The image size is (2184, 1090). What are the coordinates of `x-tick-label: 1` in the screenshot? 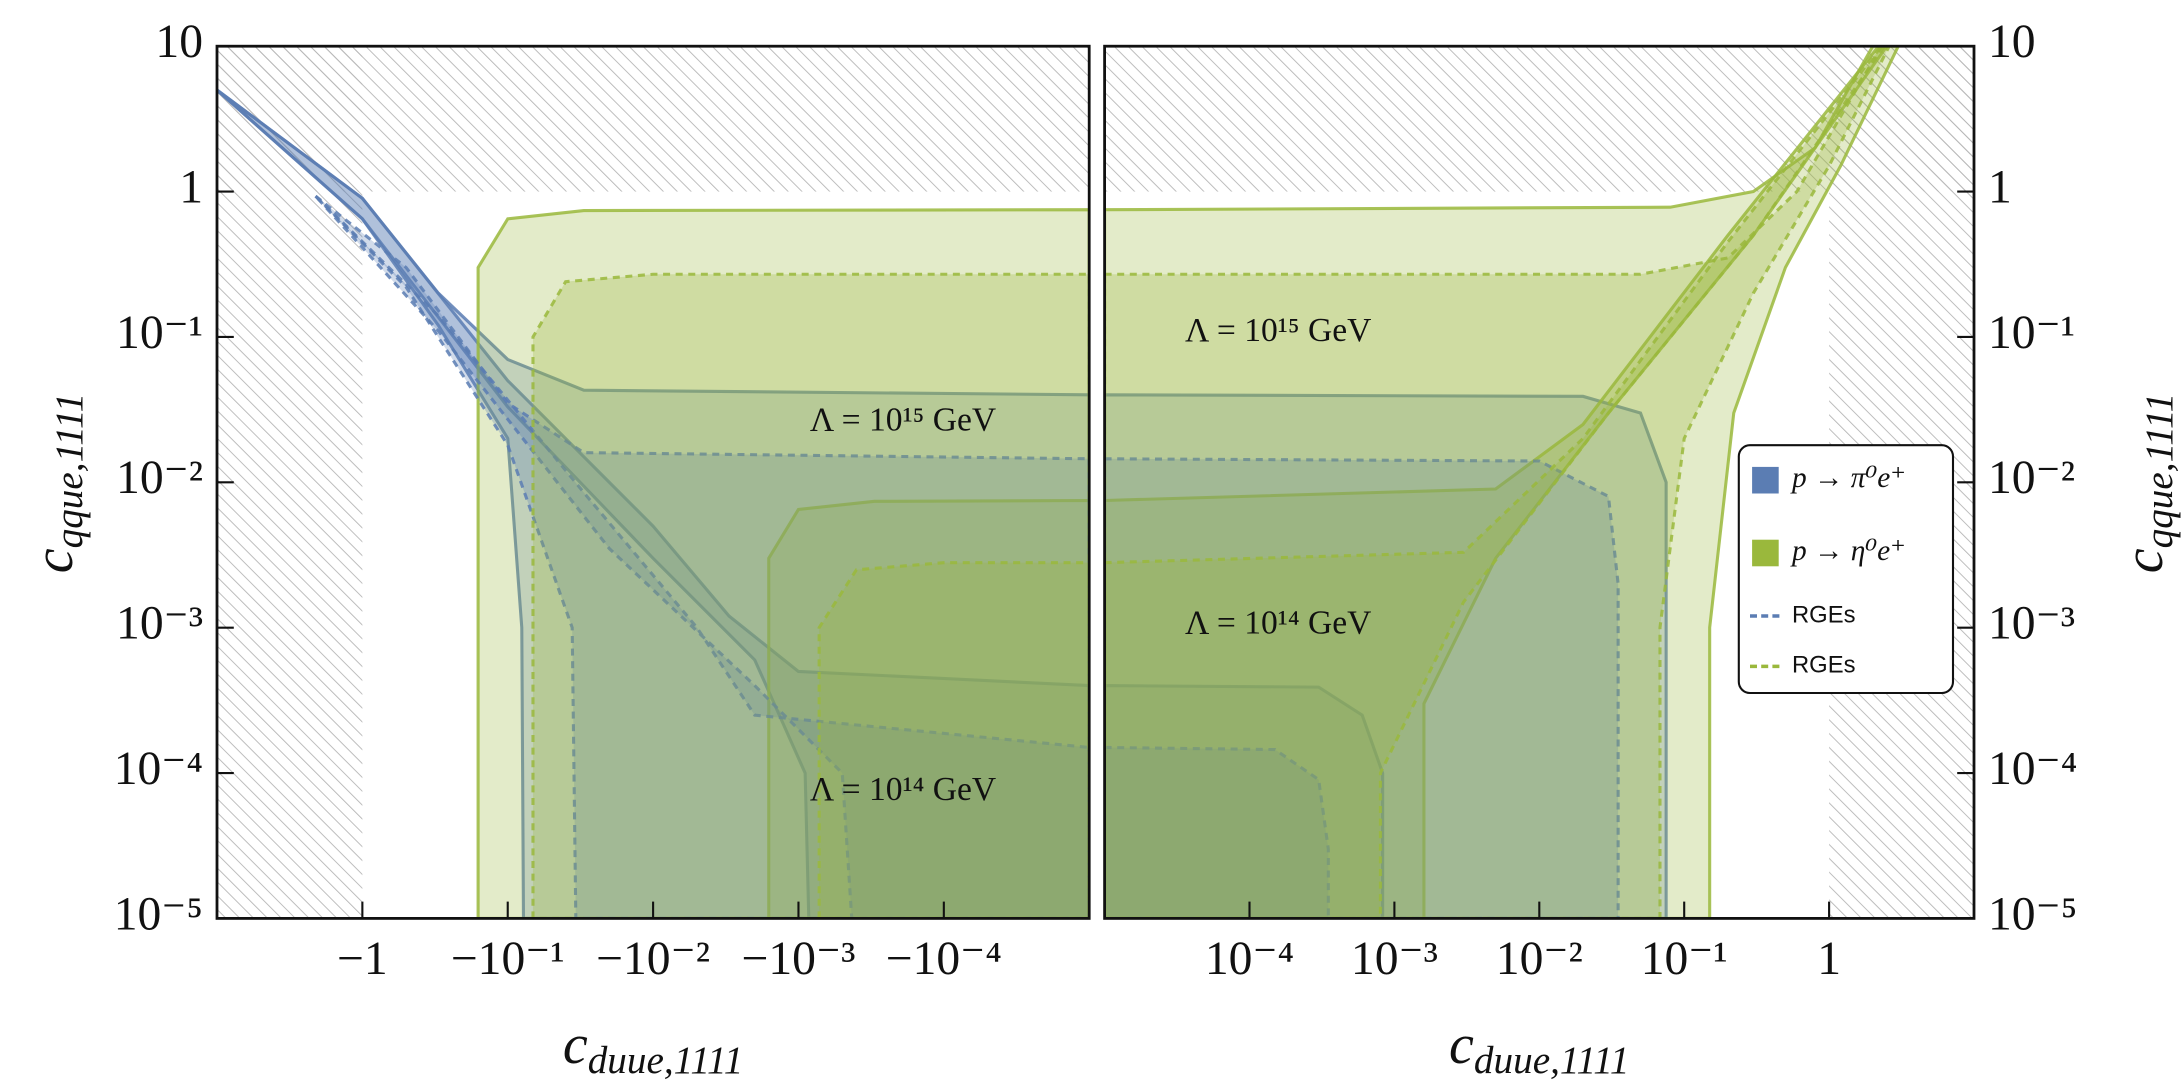 It's located at (1829, 959).